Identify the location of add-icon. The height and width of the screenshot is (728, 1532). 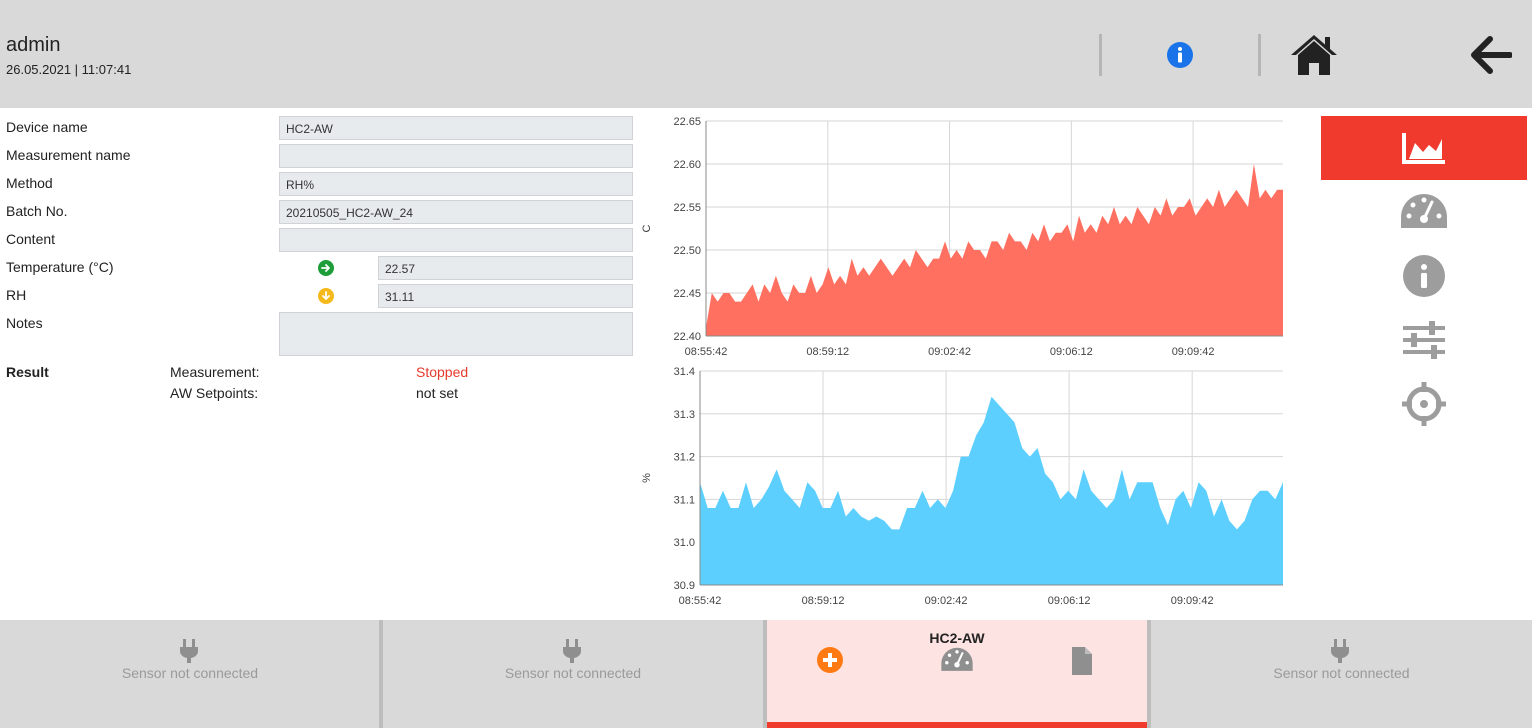
(830, 660).